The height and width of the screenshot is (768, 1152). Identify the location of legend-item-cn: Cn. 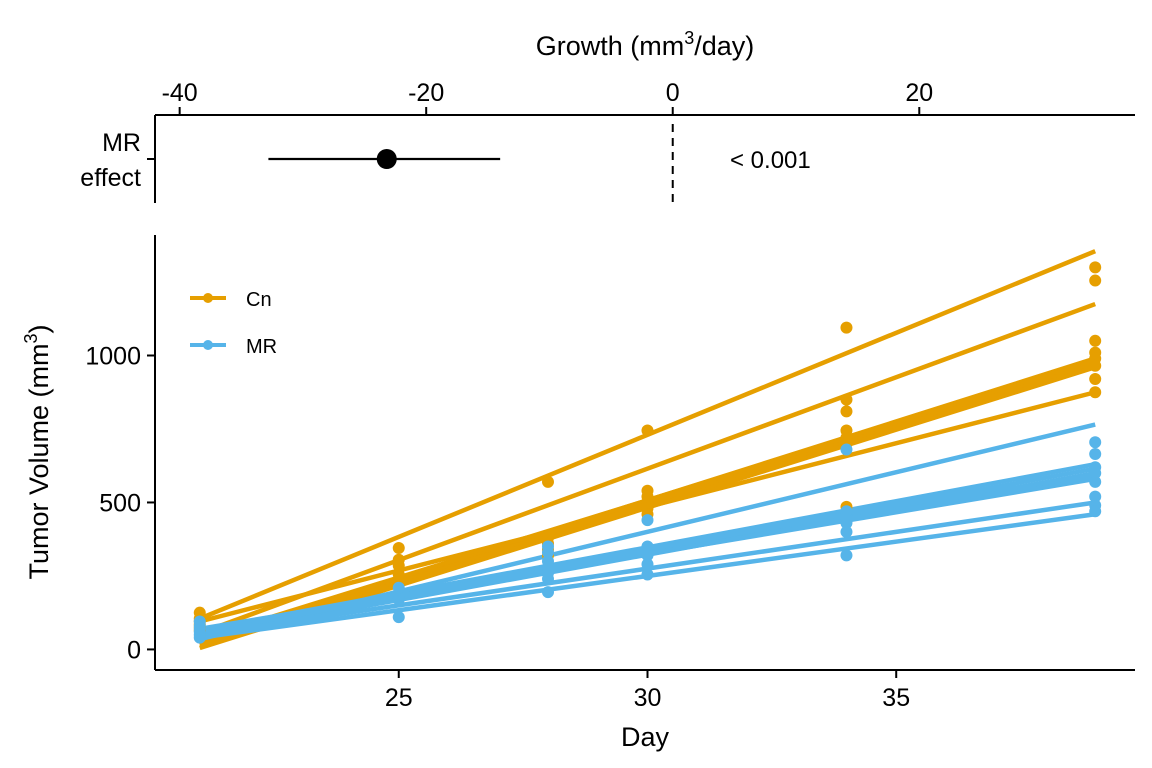
(231, 300).